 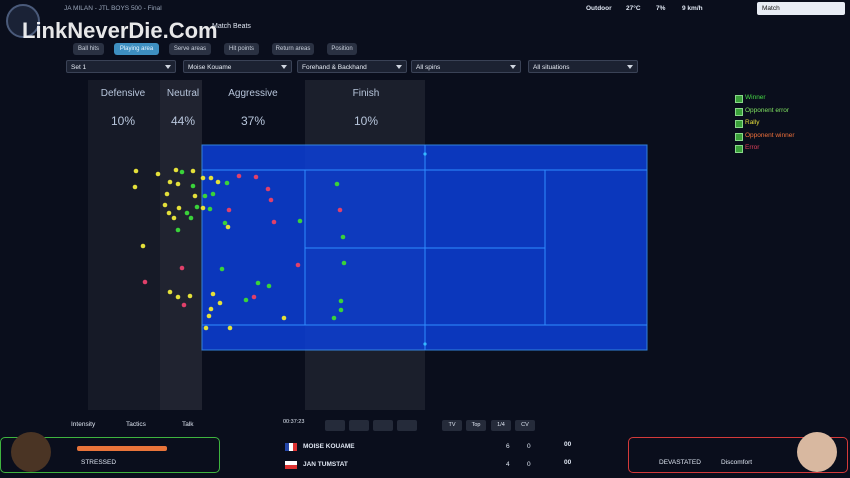 What do you see at coordinates (476, 425) in the screenshot?
I see `camera-view-button: Top` at bounding box center [476, 425].